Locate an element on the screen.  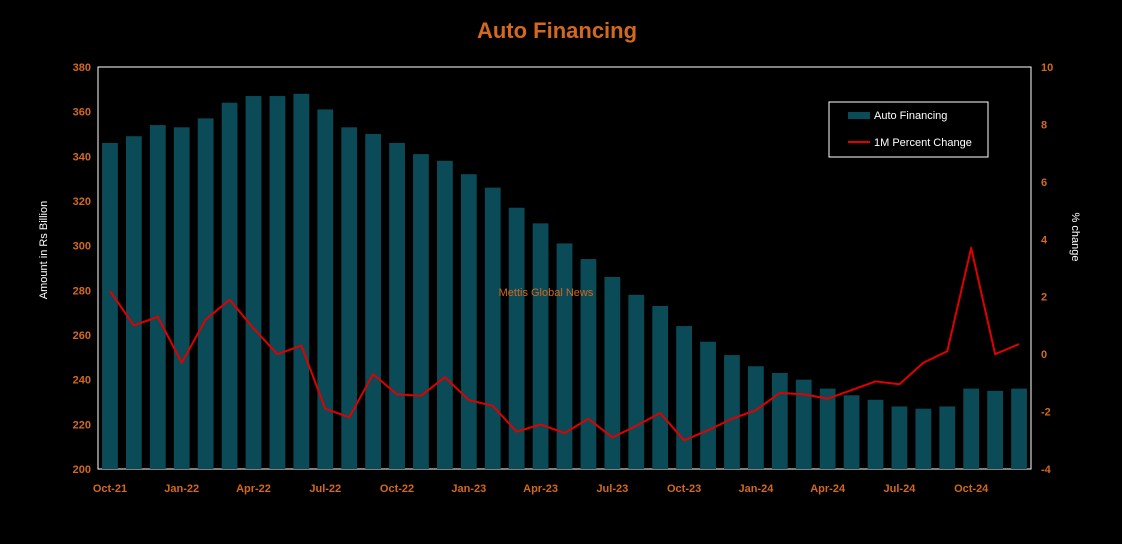
right-axis-ticks: -4 -2 0 2 4 6 8 10 is located at coordinates (1047, 269).